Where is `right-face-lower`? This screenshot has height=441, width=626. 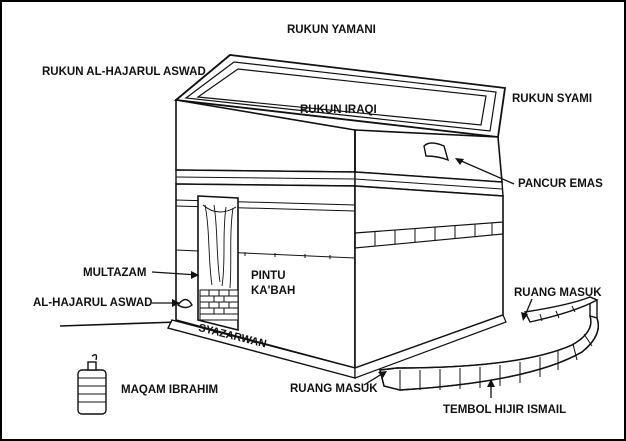
right-face-lower is located at coordinates (429, 277).